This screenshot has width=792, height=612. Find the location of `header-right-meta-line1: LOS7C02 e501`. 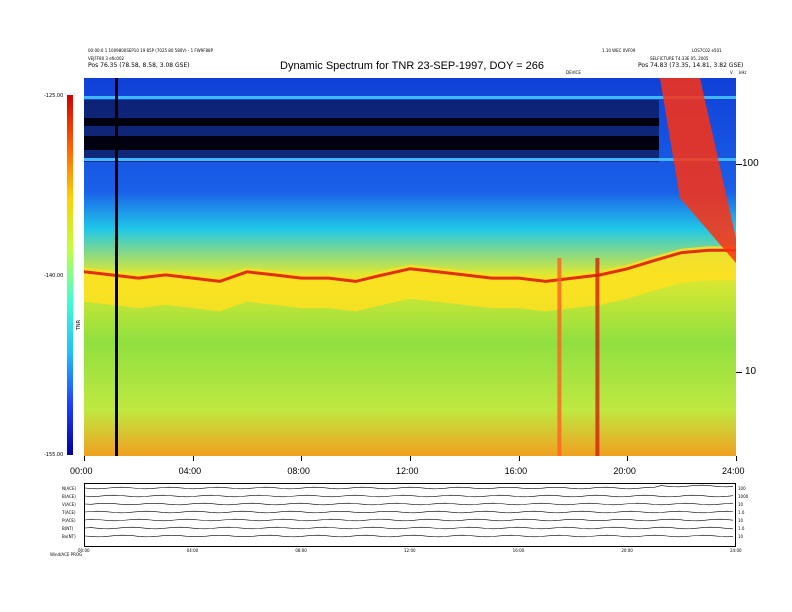

header-right-meta-line1: LOS7C02 e501 is located at coordinates (707, 50).